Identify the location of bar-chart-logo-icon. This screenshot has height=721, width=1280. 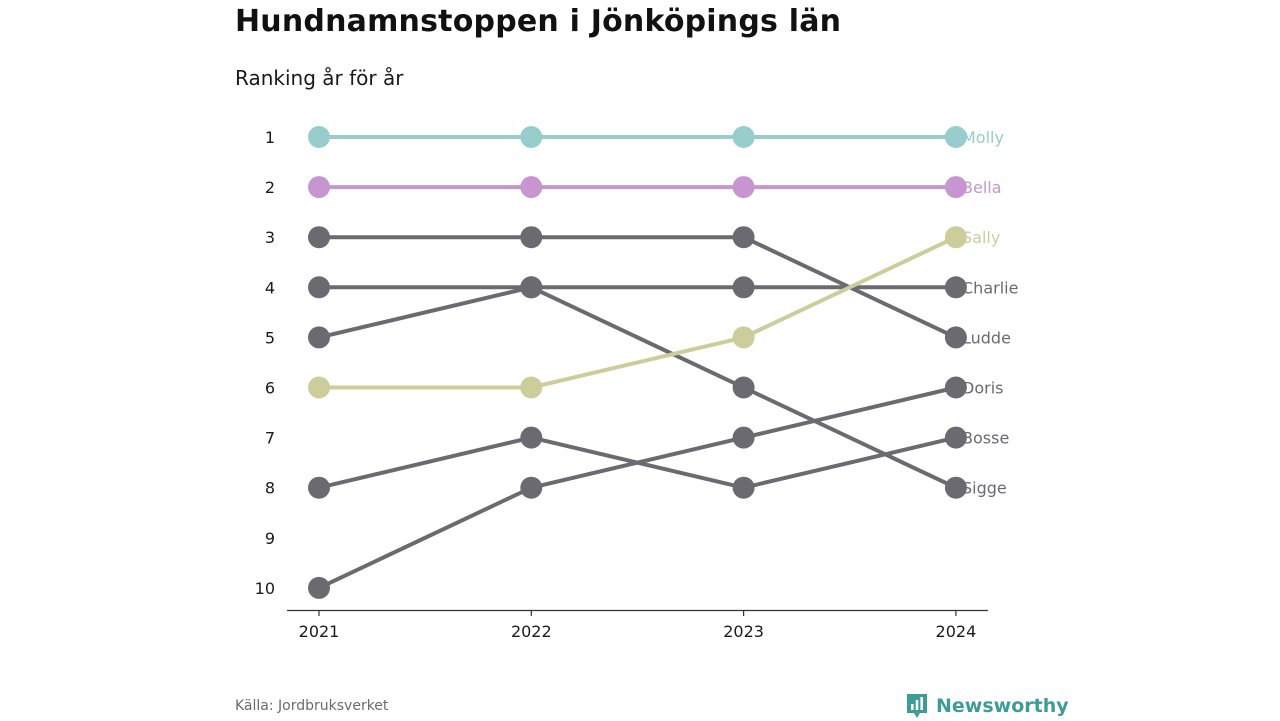
(917, 706).